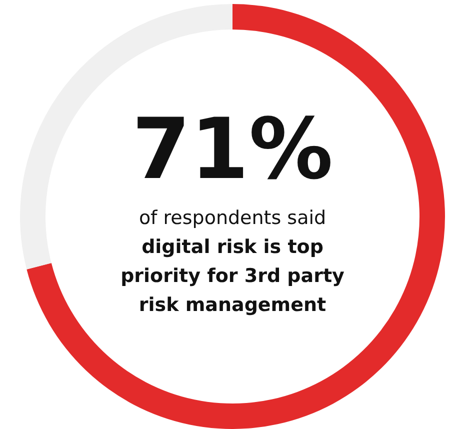  Describe the element at coordinates (233, 149) in the screenshot. I see `data-label: 71%` at that location.